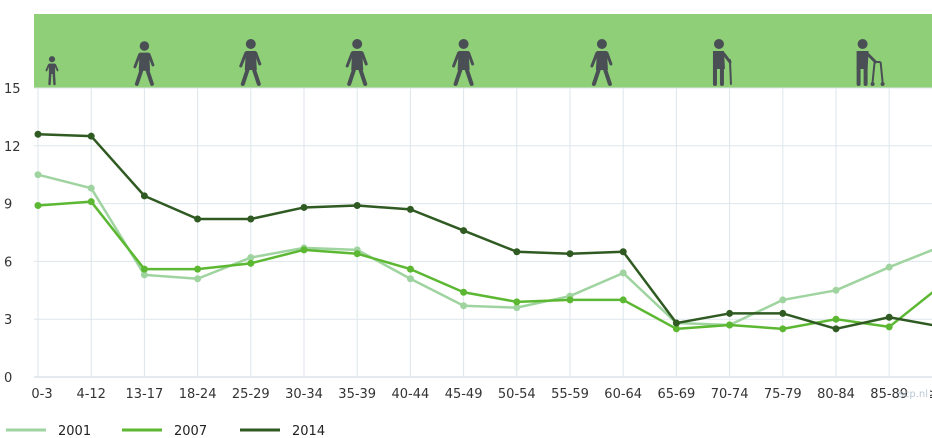 The height and width of the screenshot is (438, 932). What do you see at coordinates (601, 62) in the screenshot?
I see `senior-walking-icon` at bounding box center [601, 62].